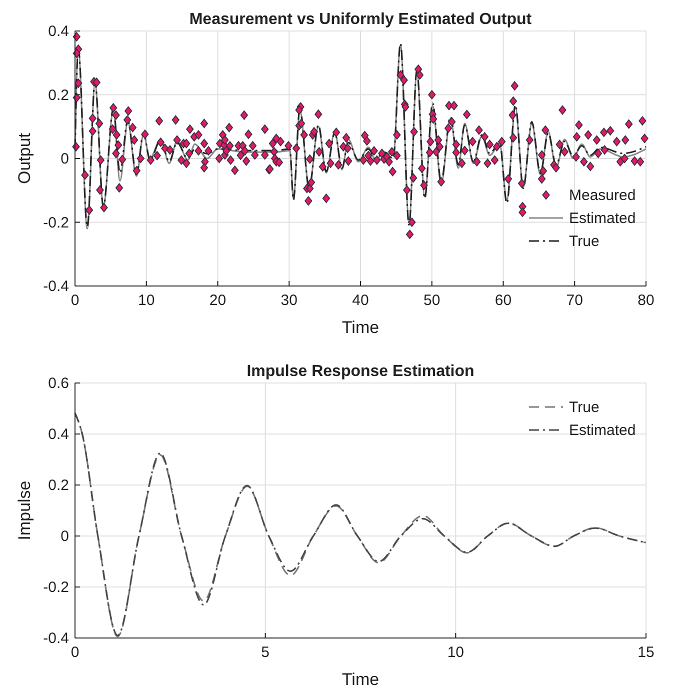 The width and height of the screenshot is (676, 694). Describe the element at coordinates (360, 19) in the screenshot. I see `chart-title: Measurement vs Uniformly Estimated Output` at that location.